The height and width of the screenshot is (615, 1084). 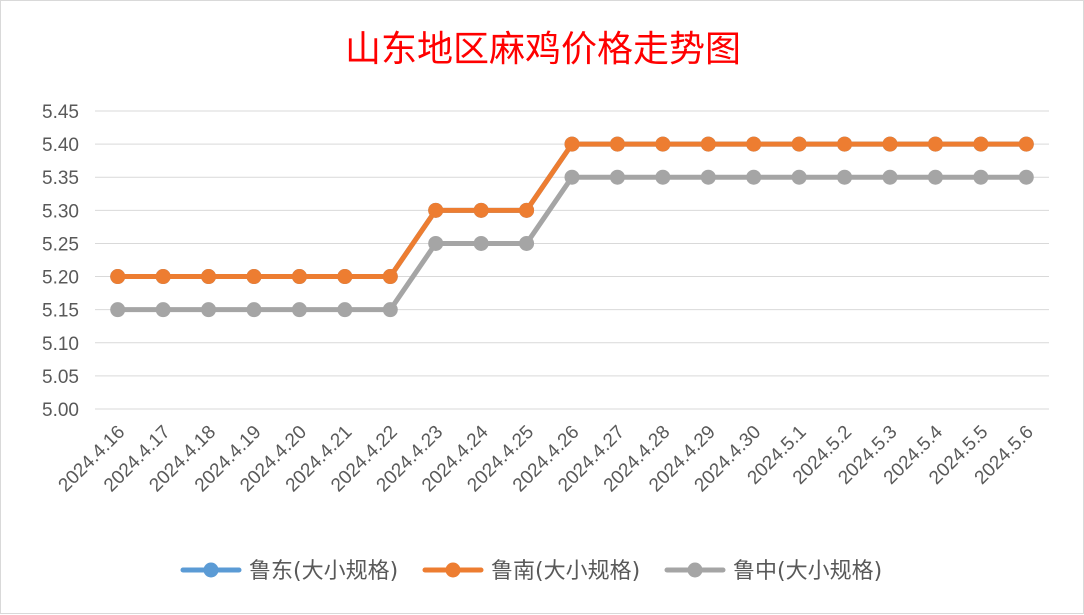 What do you see at coordinates (60, 145) in the screenshot?
I see `y-tick-label: 5.40` at bounding box center [60, 145].